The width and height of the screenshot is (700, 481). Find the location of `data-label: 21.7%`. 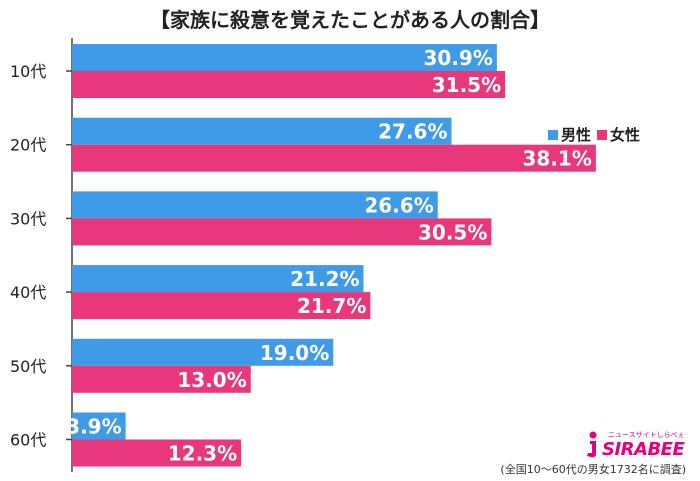

data-label: 21.7% is located at coordinates (331, 306).